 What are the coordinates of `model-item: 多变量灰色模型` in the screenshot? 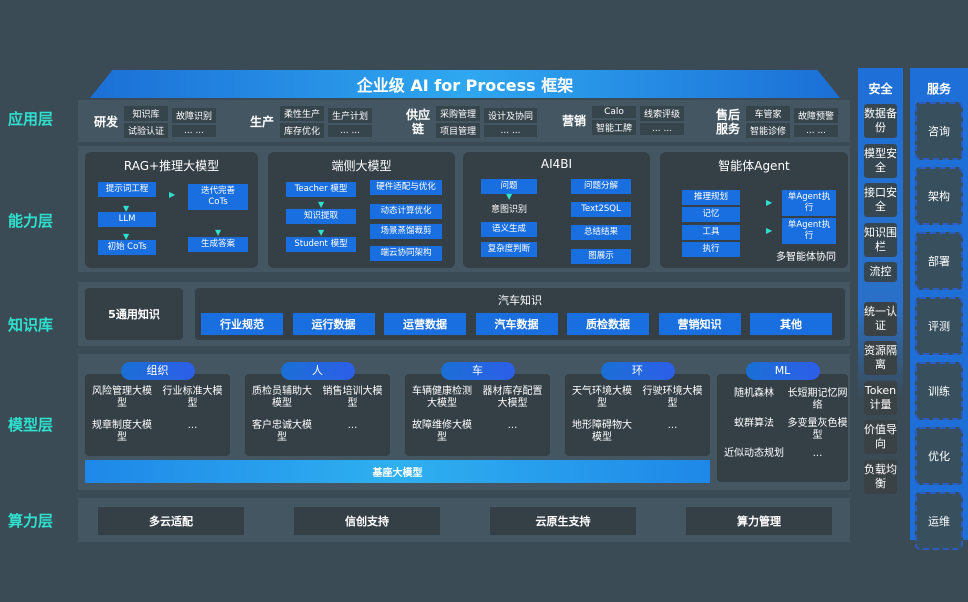 It's located at (817, 429).